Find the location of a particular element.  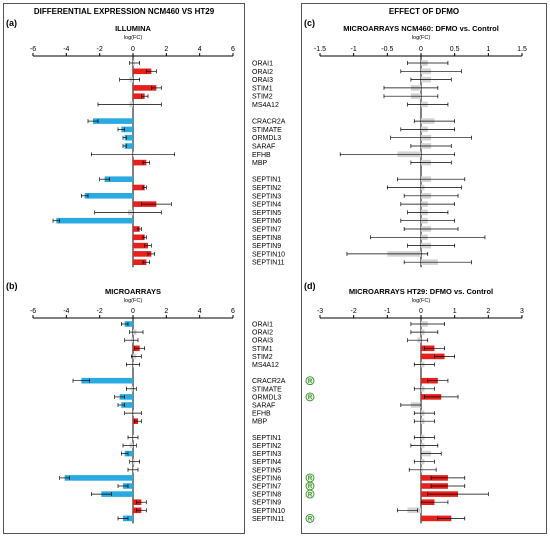

gene-label-mbp-d: MBP is located at coordinates (260, 422).